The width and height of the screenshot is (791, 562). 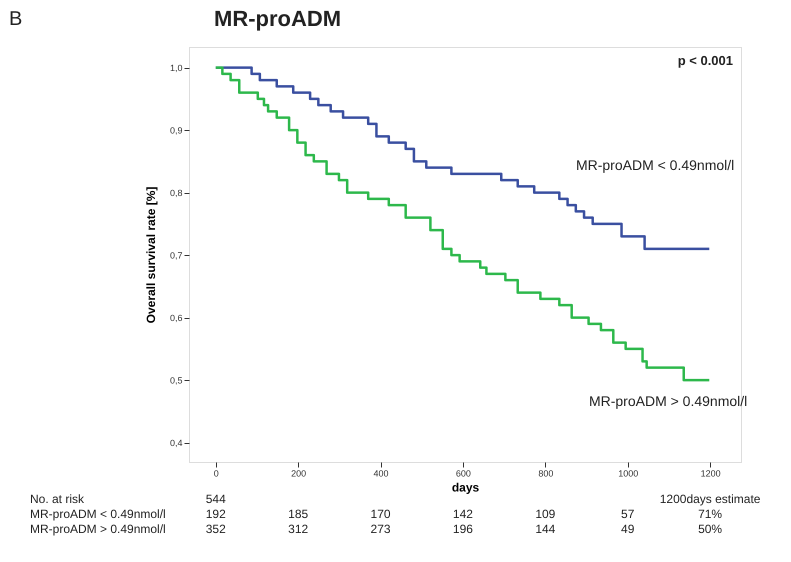 I want to click on x-tick-label: 600, so click(x=463, y=473).